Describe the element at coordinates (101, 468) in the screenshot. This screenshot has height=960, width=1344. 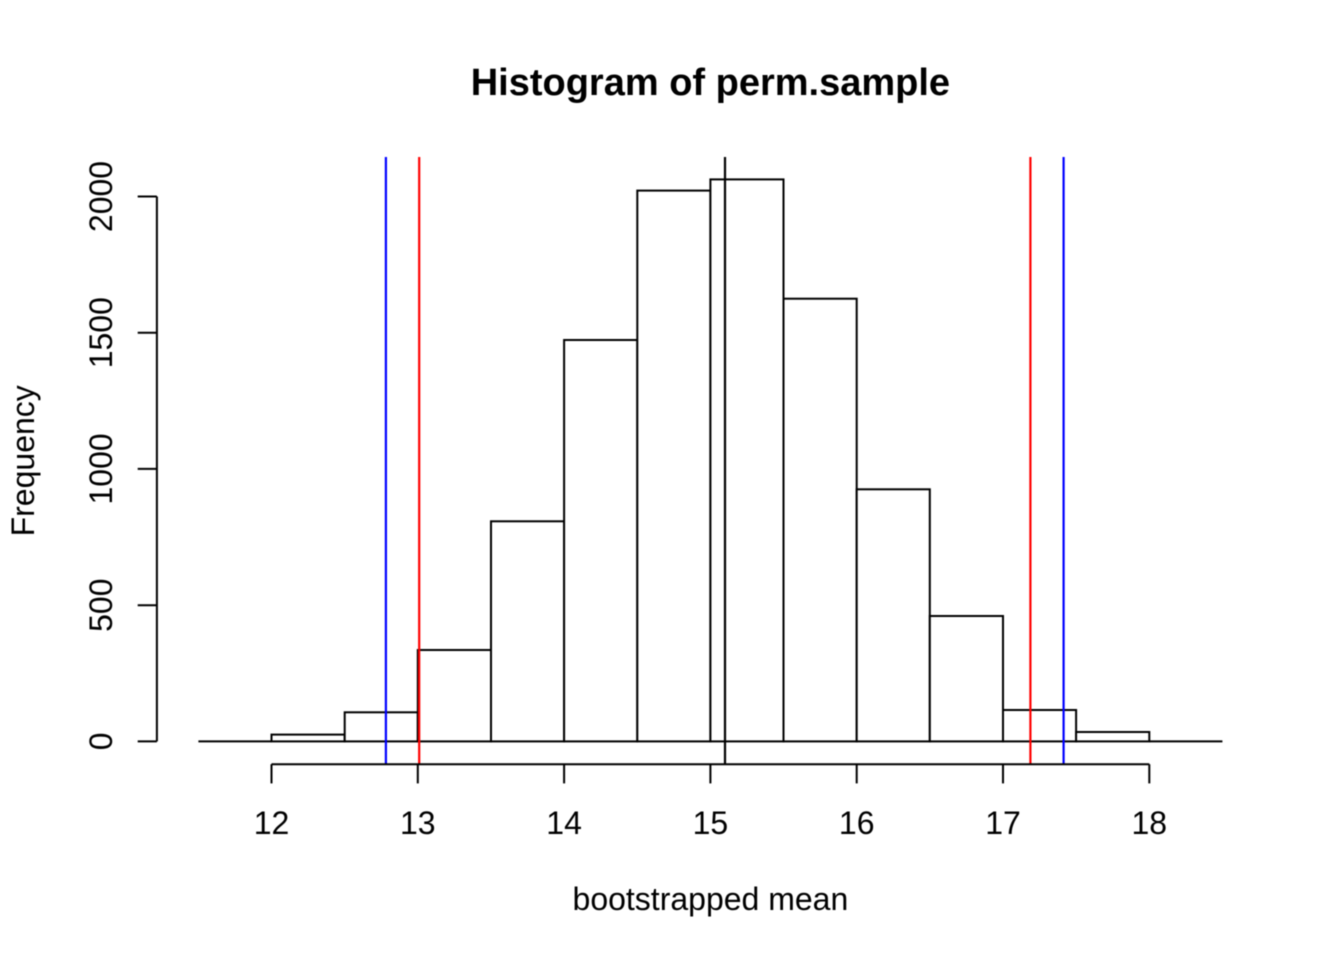
I see `svg-text: 1000` at that location.